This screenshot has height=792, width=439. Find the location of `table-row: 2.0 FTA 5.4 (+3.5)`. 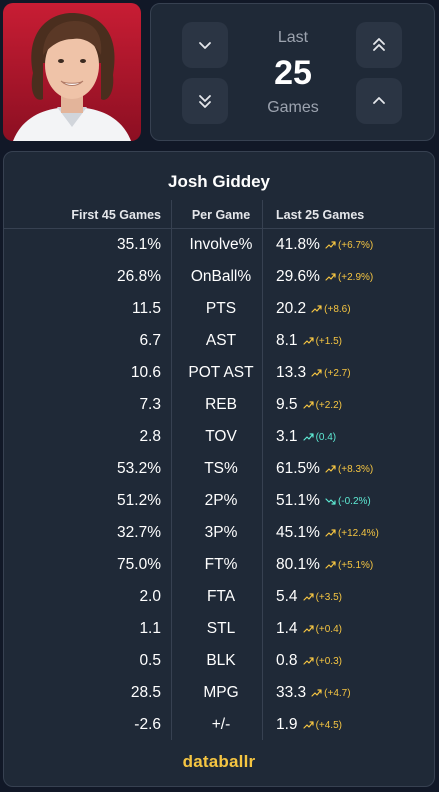

table-row: 2.0 FTA 5.4 (+3.5) is located at coordinates (219, 597).